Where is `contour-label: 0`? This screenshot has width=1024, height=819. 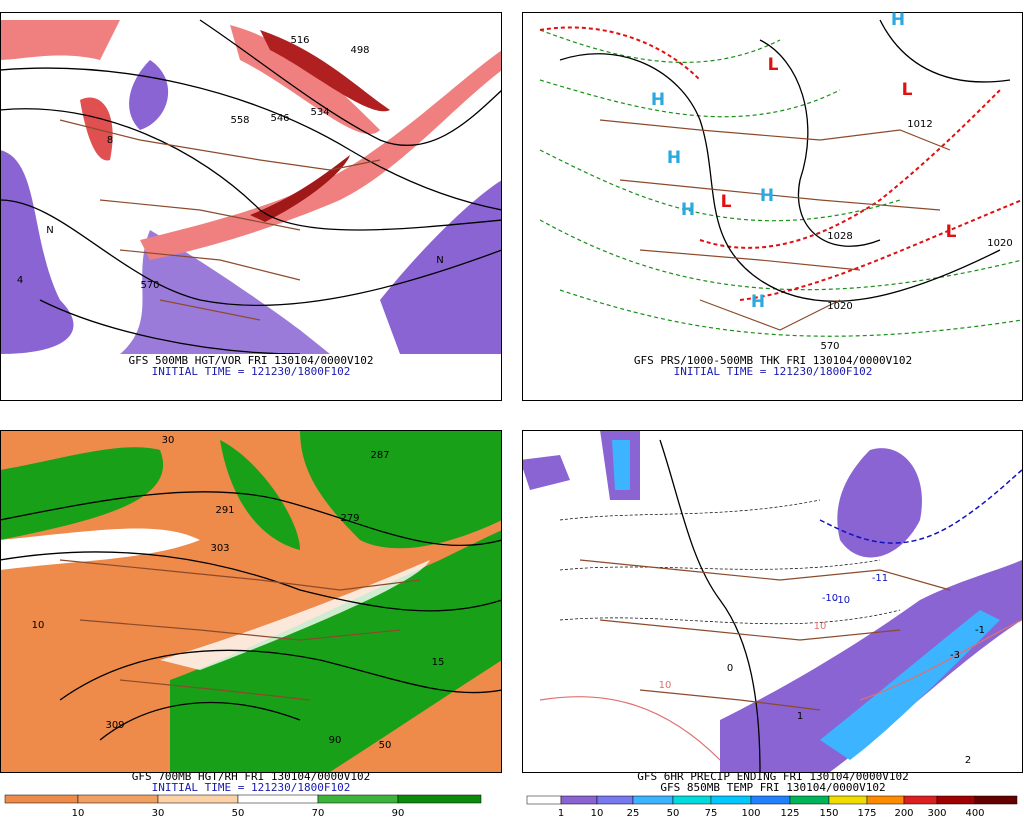
contour-label: 0 is located at coordinates (730, 668).